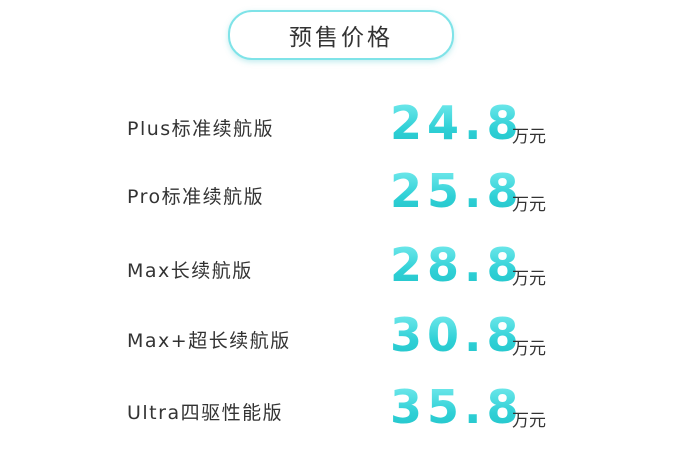 This screenshot has height=453, width=680. What do you see at coordinates (190, 271) in the screenshot?
I see `model-name: Max长续航版` at bounding box center [190, 271].